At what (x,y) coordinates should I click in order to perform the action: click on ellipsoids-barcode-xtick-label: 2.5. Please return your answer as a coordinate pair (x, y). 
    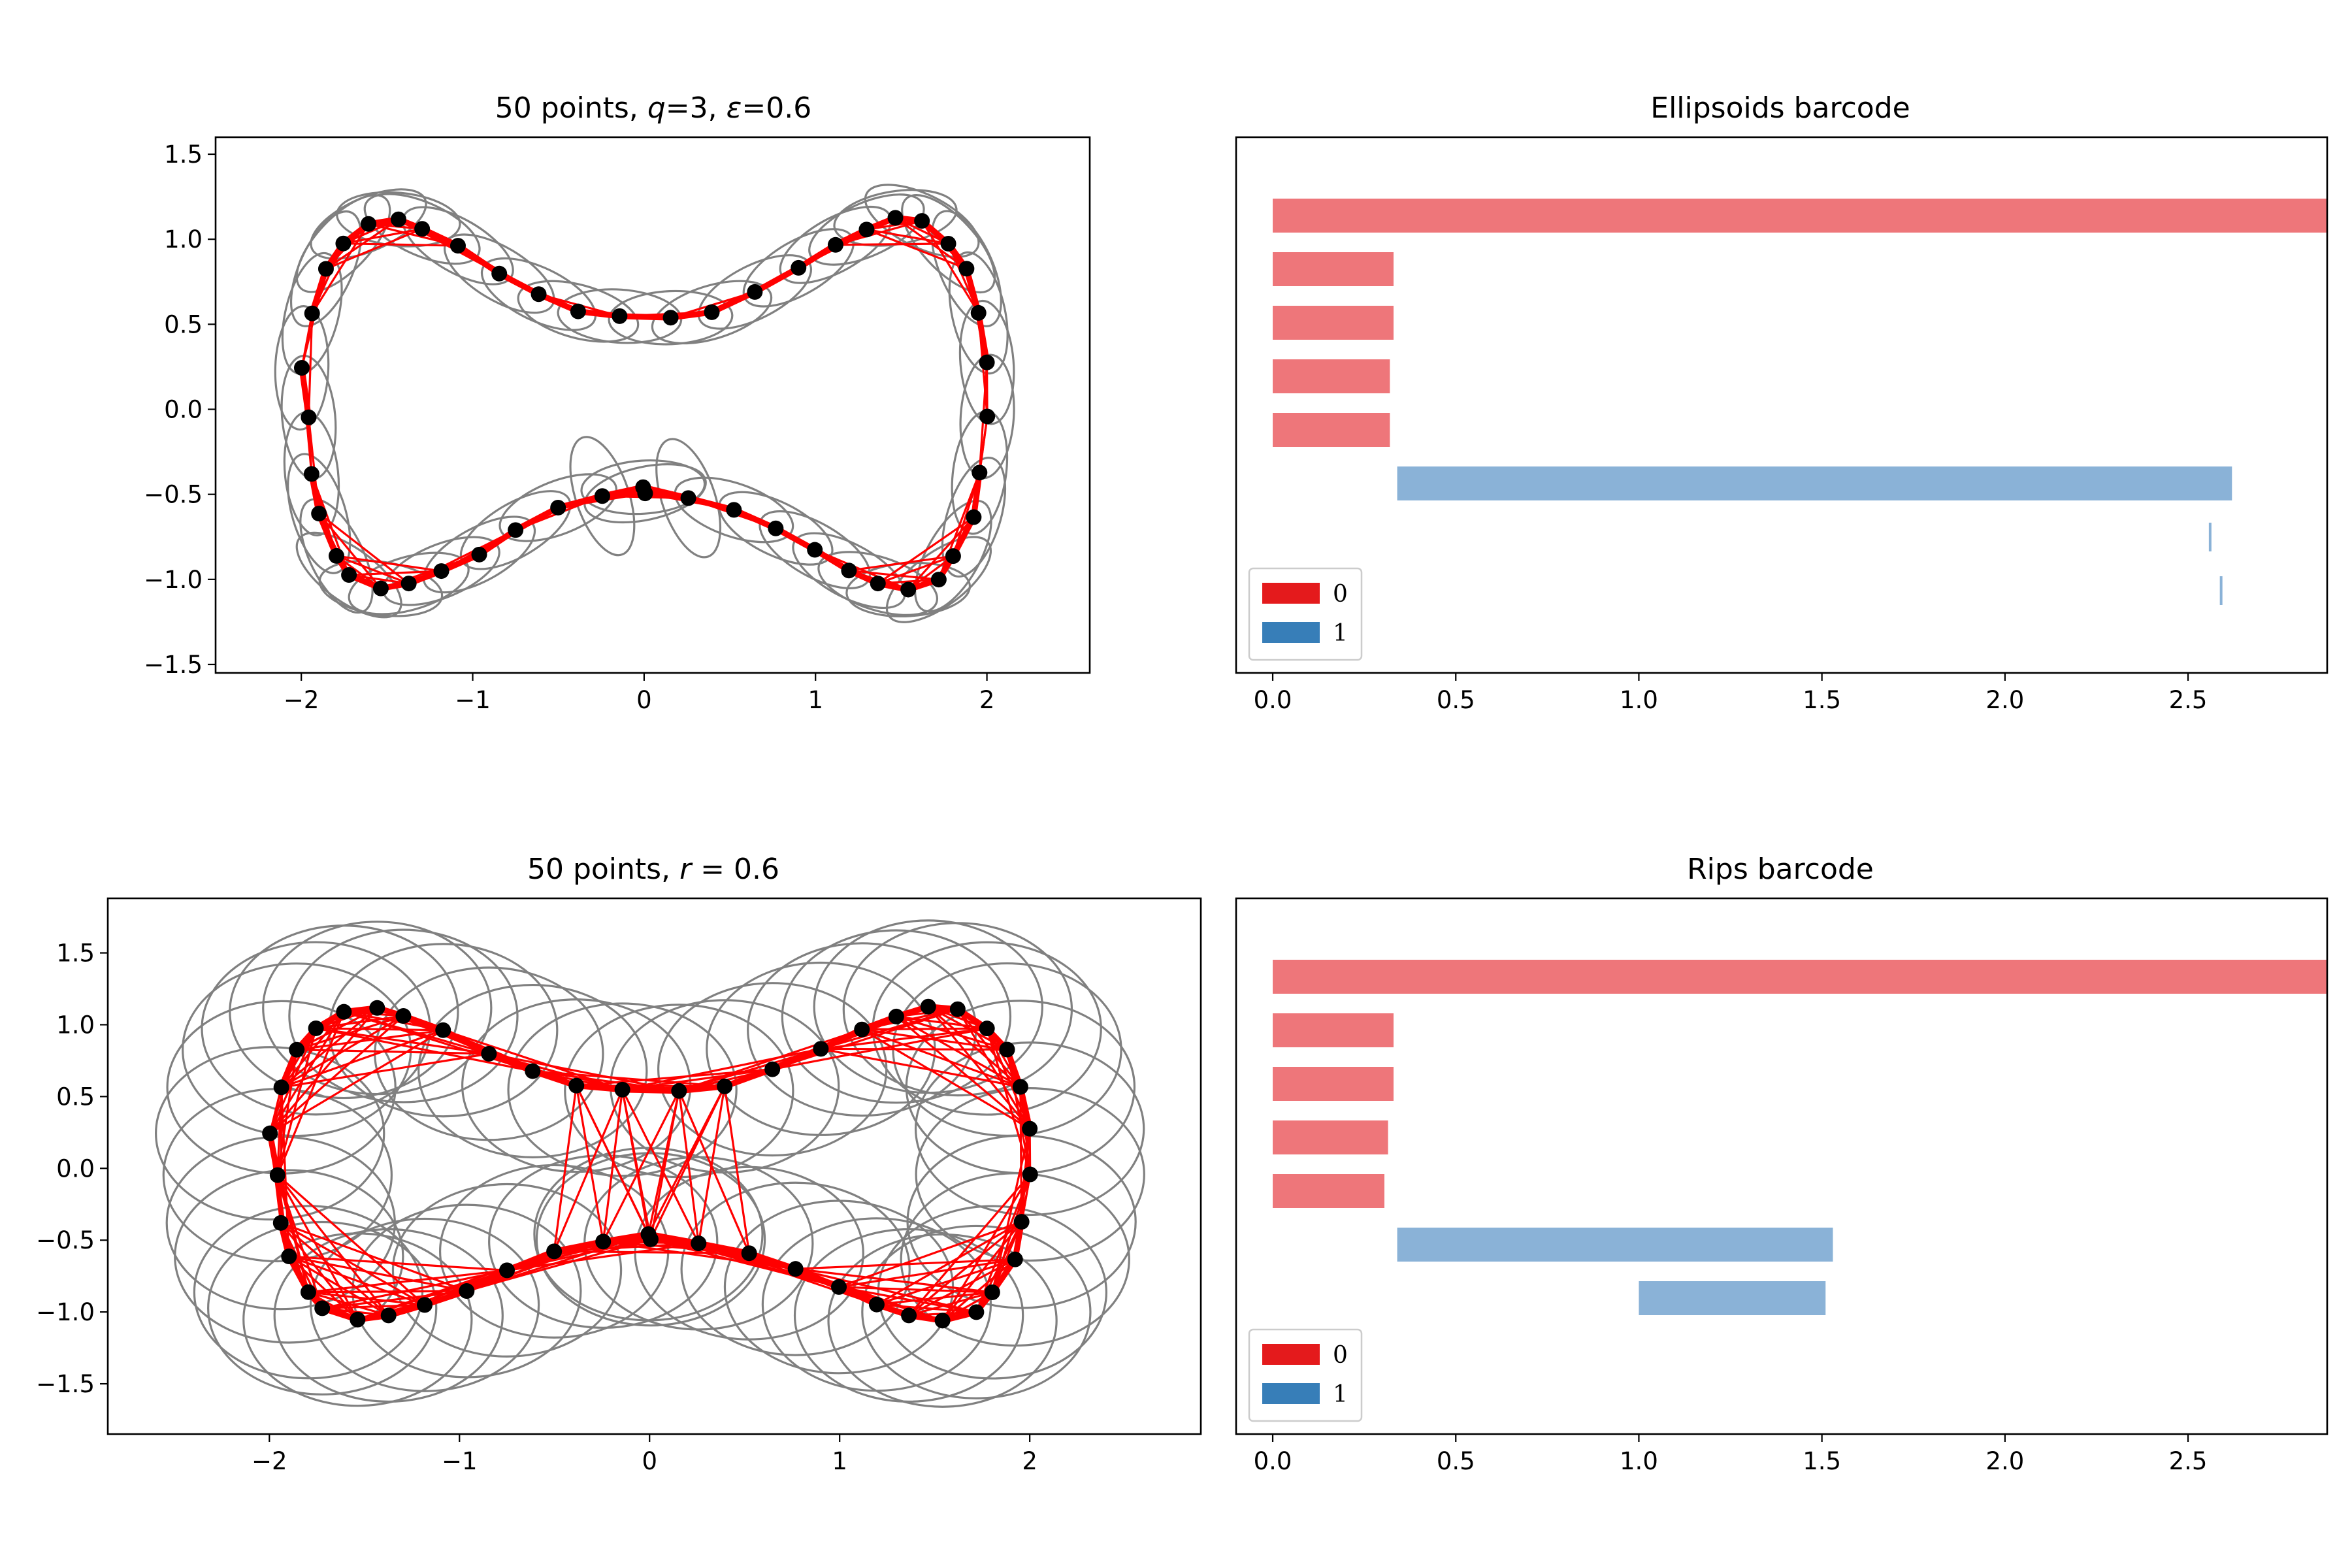
    Looking at the image, I should click on (2188, 700).